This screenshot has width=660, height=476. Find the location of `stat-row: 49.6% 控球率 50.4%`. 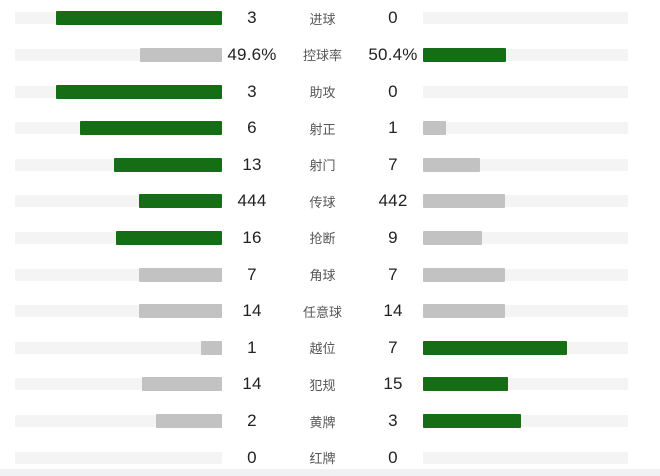

stat-row: 49.6% 控球率 50.4% is located at coordinates (330, 55).